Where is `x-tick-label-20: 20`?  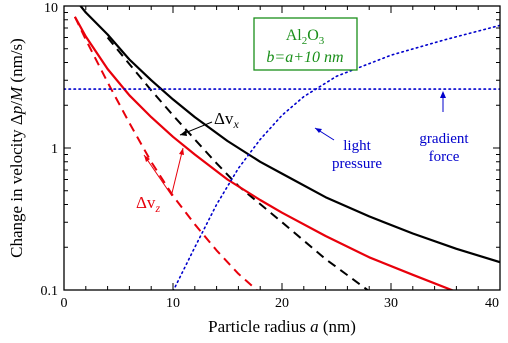
x-tick-label-20: 20 is located at coordinates (282, 303).